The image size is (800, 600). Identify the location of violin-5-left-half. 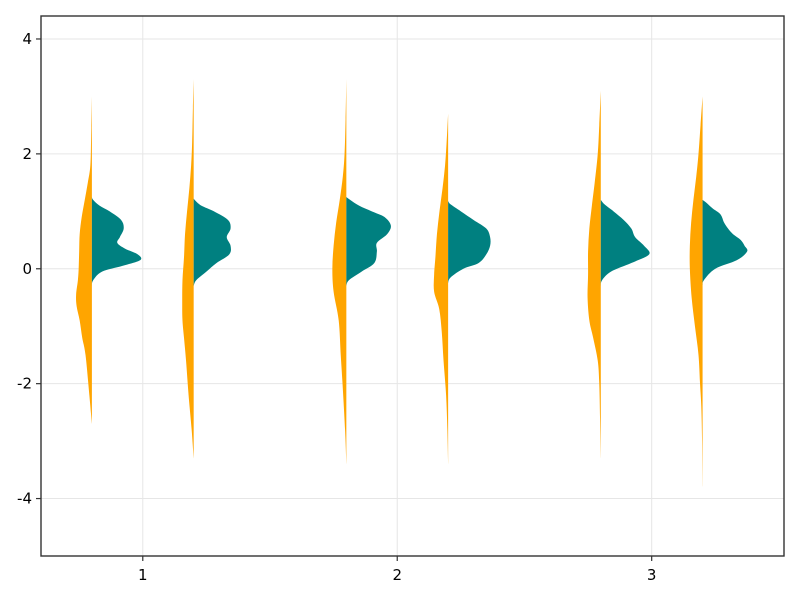
(594, 274).